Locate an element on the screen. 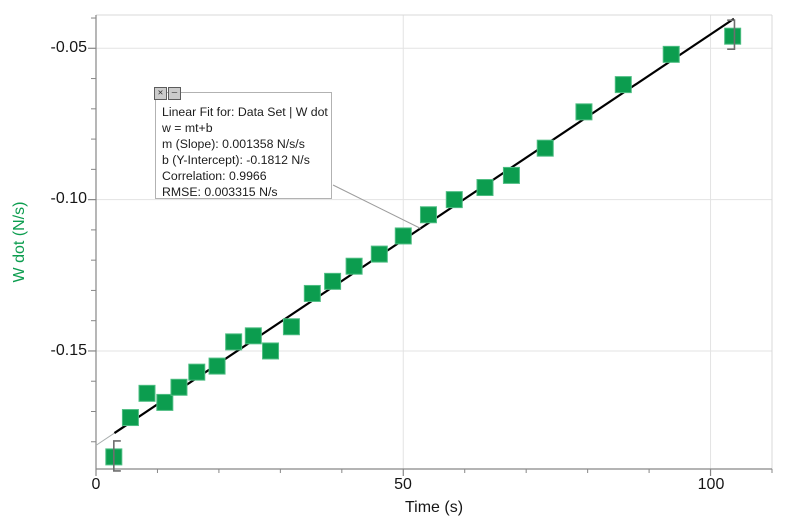  x-tick-label-2: 100 is located at coordinates (711, 484).